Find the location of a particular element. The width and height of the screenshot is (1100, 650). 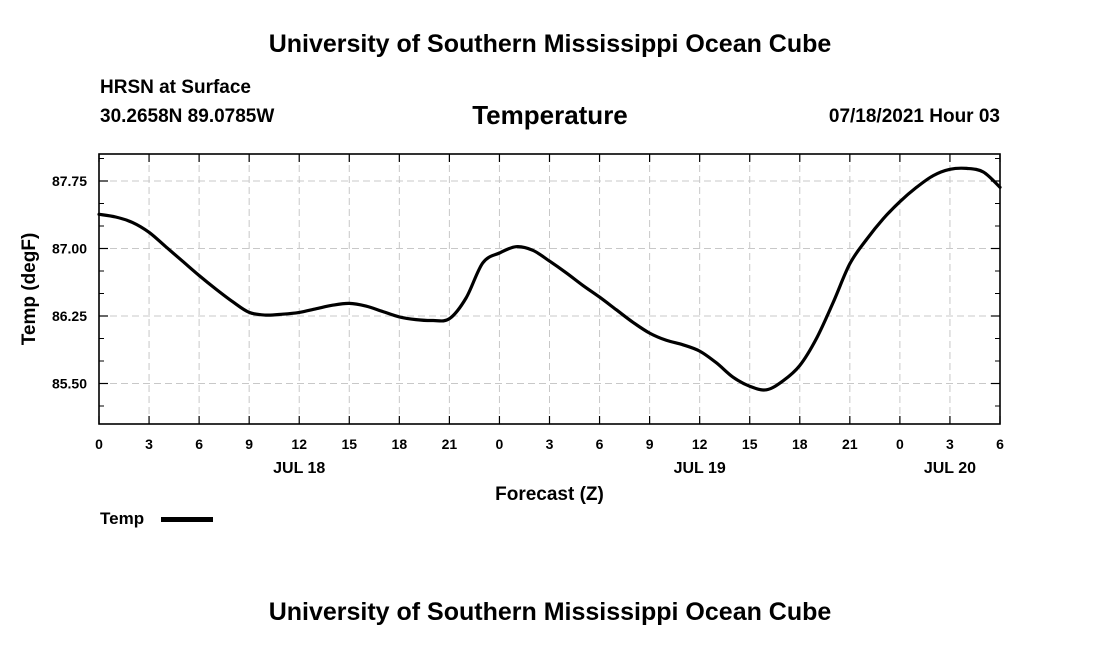

station-coordinates: 30.2658N 89.0785W is located at coordinates (187, 116).